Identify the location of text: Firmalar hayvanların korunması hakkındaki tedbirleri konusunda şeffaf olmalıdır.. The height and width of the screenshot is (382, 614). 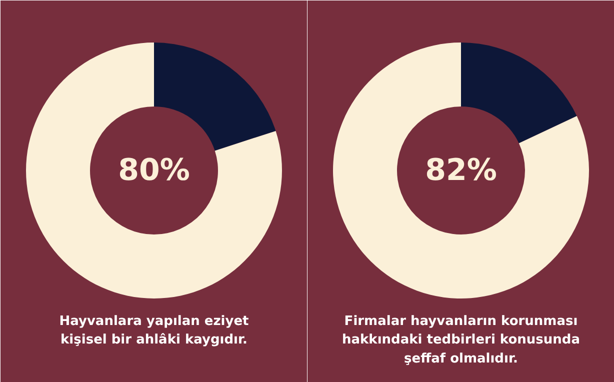
(461, 340).